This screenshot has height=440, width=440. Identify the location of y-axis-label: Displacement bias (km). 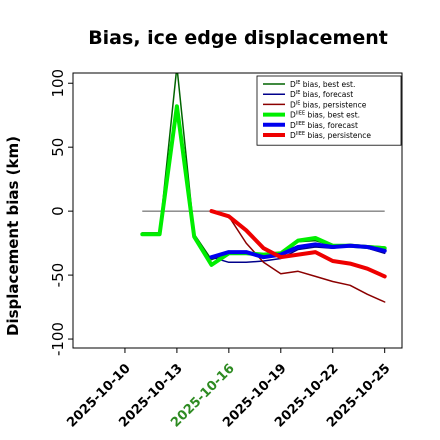
(13, 236).